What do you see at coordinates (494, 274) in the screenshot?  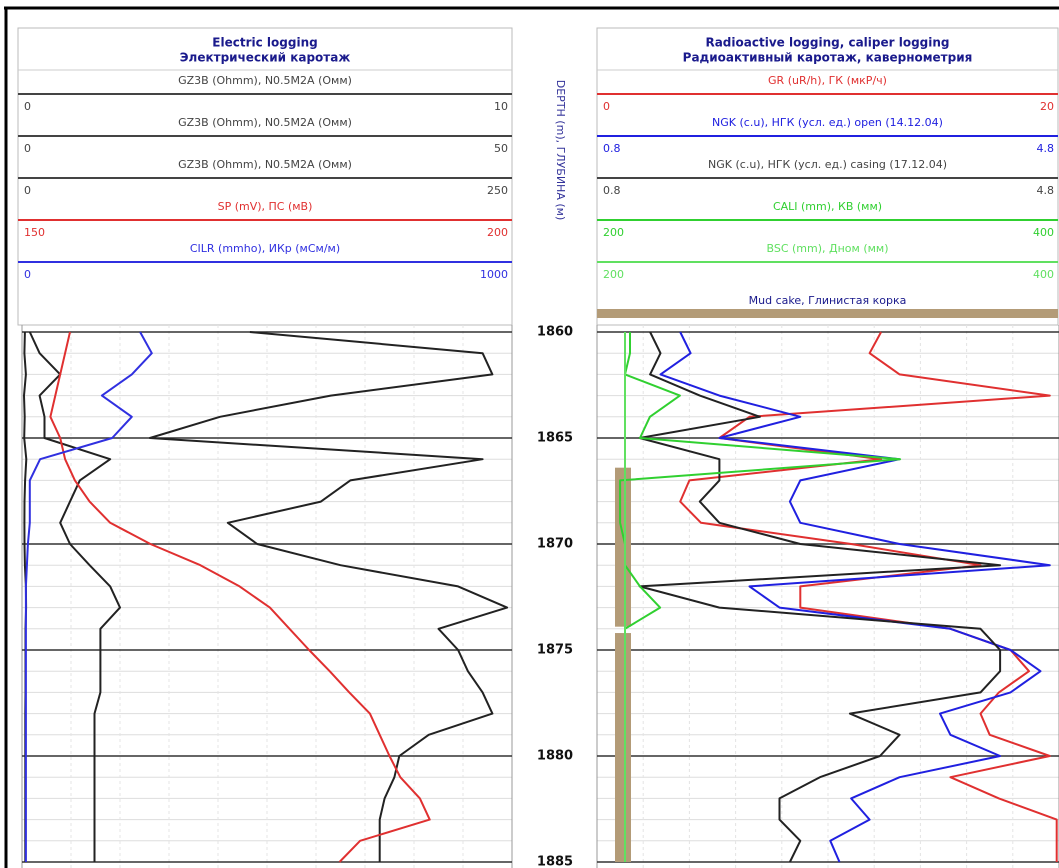 I see `scale-max: 1000` at bounding box center [494, 274].